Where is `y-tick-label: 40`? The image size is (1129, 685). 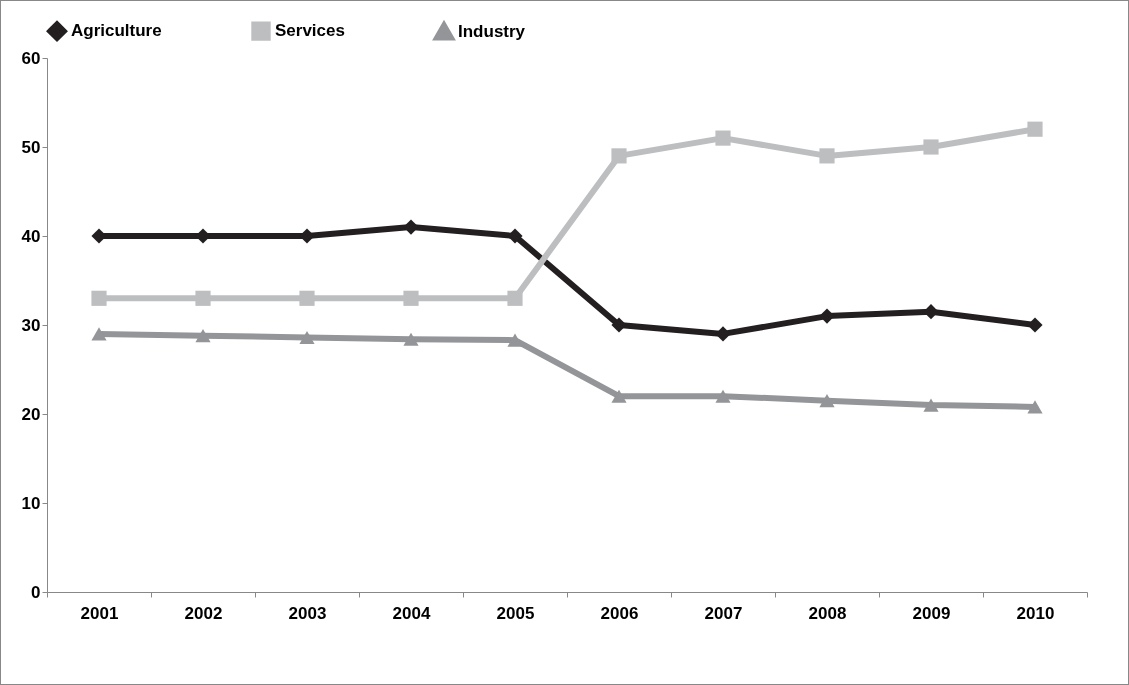 y-tick-label: 40 is located at coordinates (31, 236).